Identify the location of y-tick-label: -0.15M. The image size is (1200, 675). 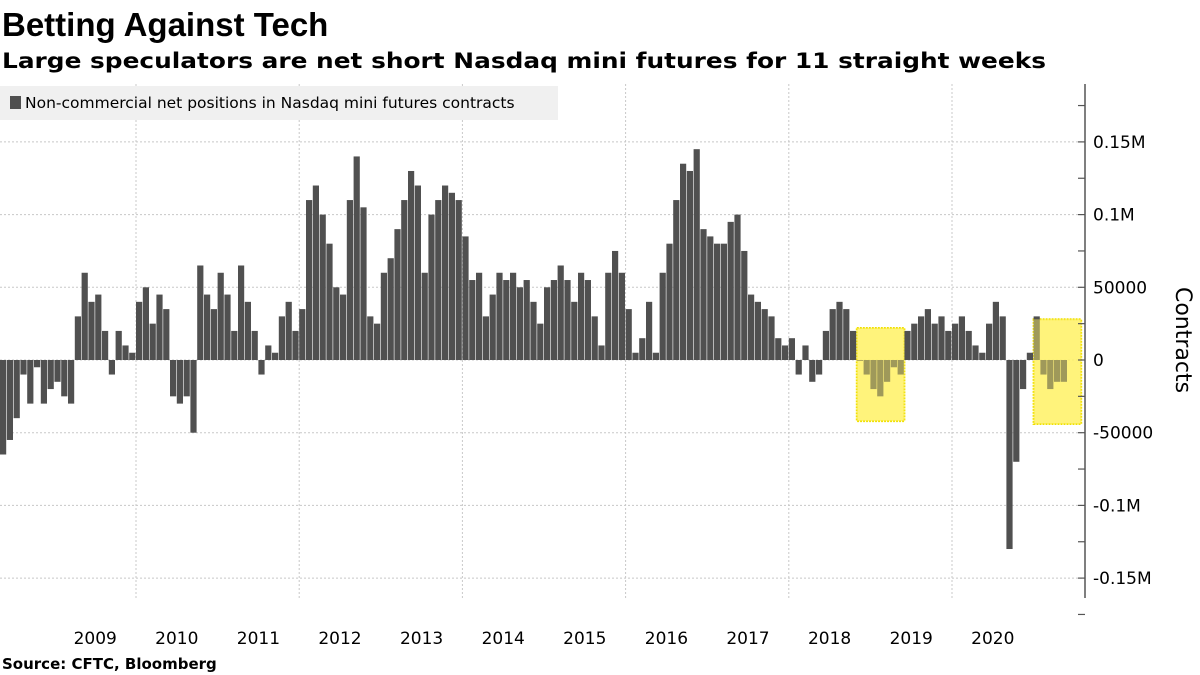
(1122, 579).